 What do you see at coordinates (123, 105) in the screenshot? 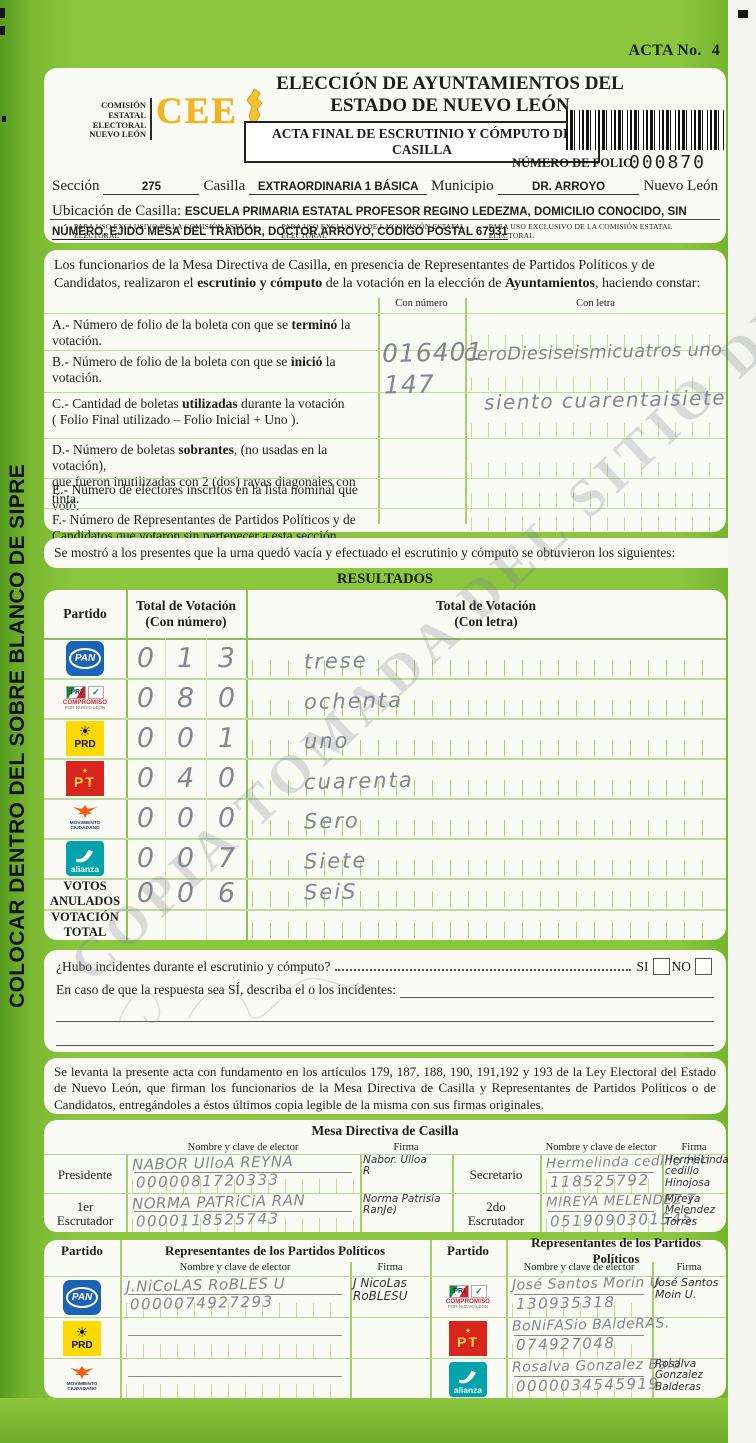
I see `org-line: COMISIÓN` at bounding box center [123, 105].